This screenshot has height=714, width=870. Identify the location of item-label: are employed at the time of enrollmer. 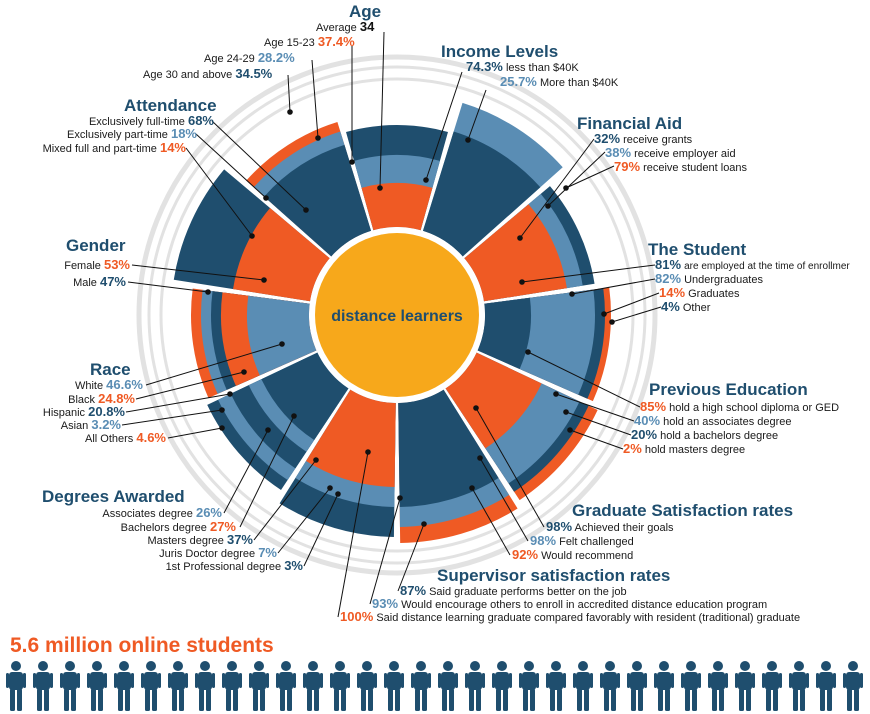
(767, 266).